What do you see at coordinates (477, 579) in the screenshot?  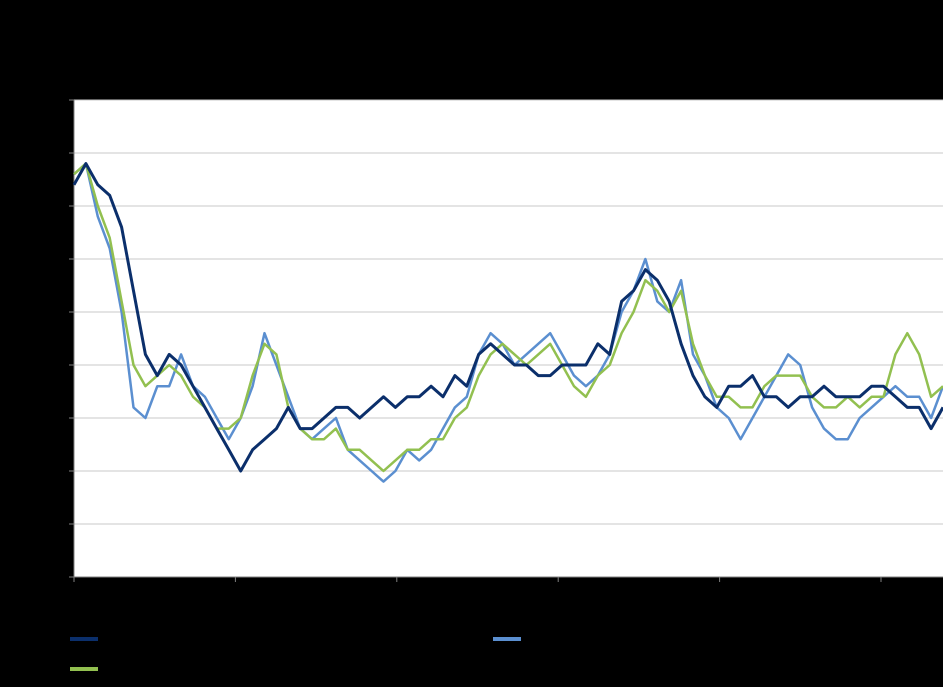 I see `x-axis-ticks` at bounding box center [477, 579].